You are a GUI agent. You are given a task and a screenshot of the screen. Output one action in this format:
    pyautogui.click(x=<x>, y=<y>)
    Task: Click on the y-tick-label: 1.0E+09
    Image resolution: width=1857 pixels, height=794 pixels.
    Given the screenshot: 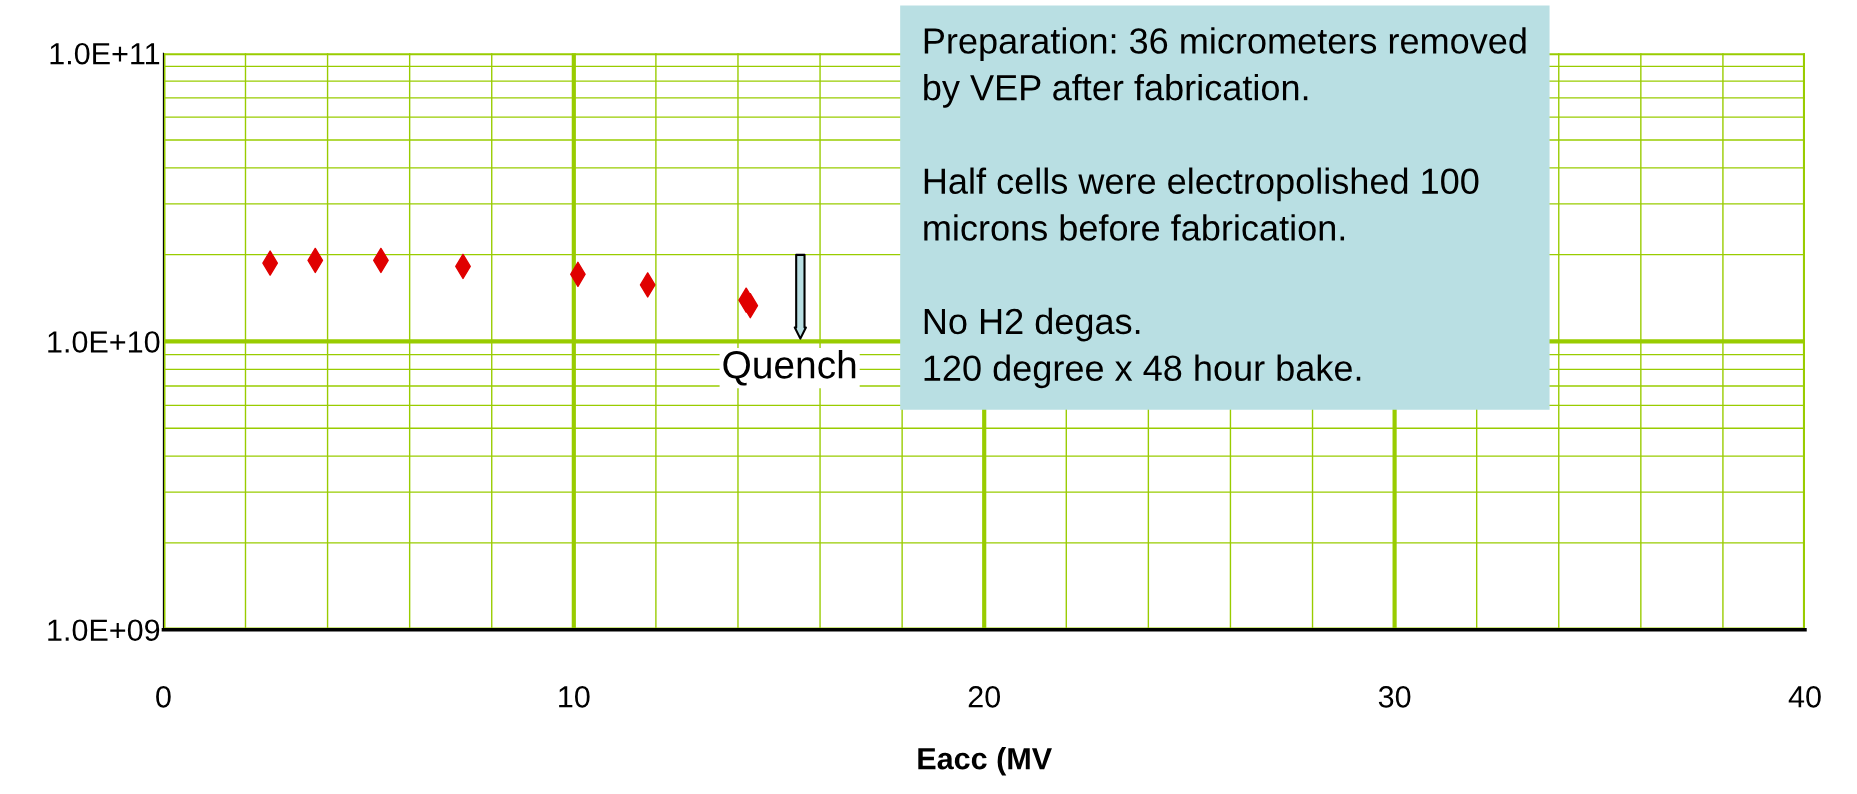 What is the action you would take?
    pyautogui.click(x=104, y=630)
    